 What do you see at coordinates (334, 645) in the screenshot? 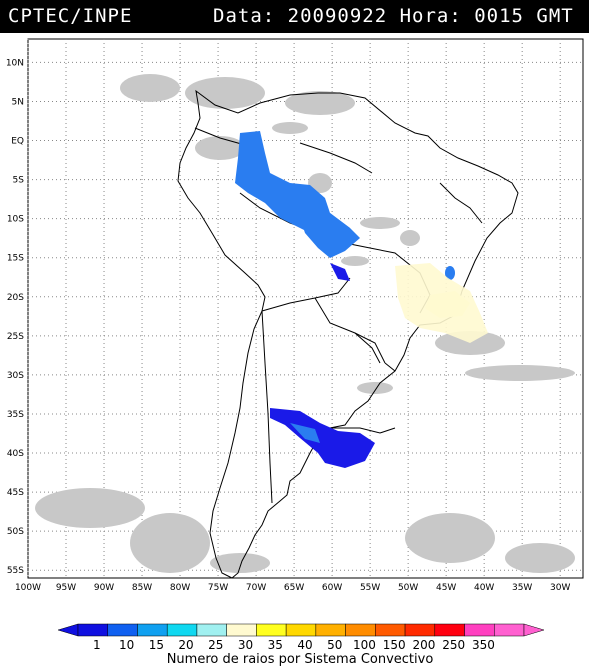
I see `colorbar-tick-label: 50` at bounding box center [334, 645].